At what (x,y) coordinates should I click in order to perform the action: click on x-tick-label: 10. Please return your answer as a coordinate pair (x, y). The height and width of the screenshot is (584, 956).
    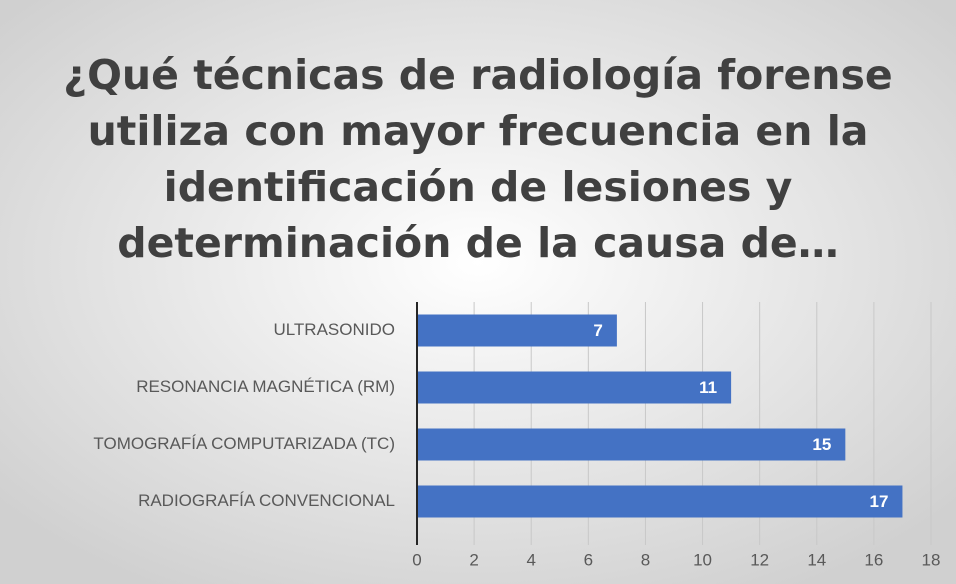
    Looking at the image, I should click on (702, 559).